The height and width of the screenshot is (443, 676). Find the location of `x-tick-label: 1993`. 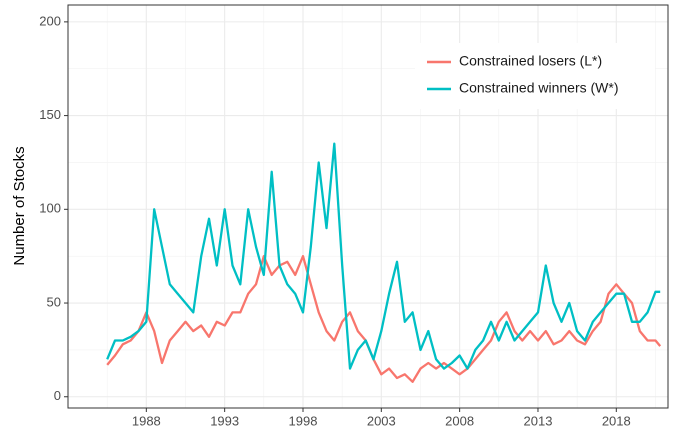

x-tick-label: 1993 is located at coordinates (224, 420).